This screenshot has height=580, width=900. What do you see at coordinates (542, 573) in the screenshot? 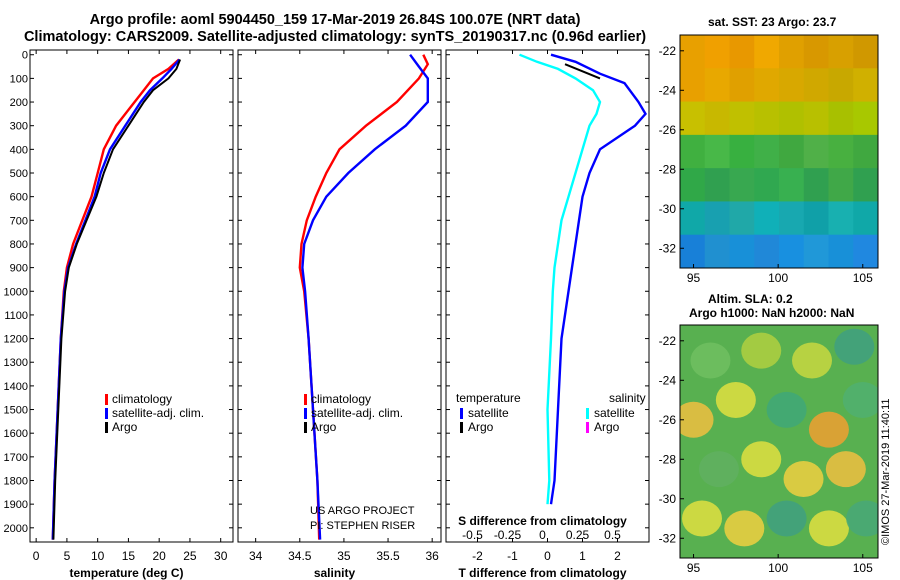
I see `x-axis-label: T difference from climatology` at bounding box center [542, 573].